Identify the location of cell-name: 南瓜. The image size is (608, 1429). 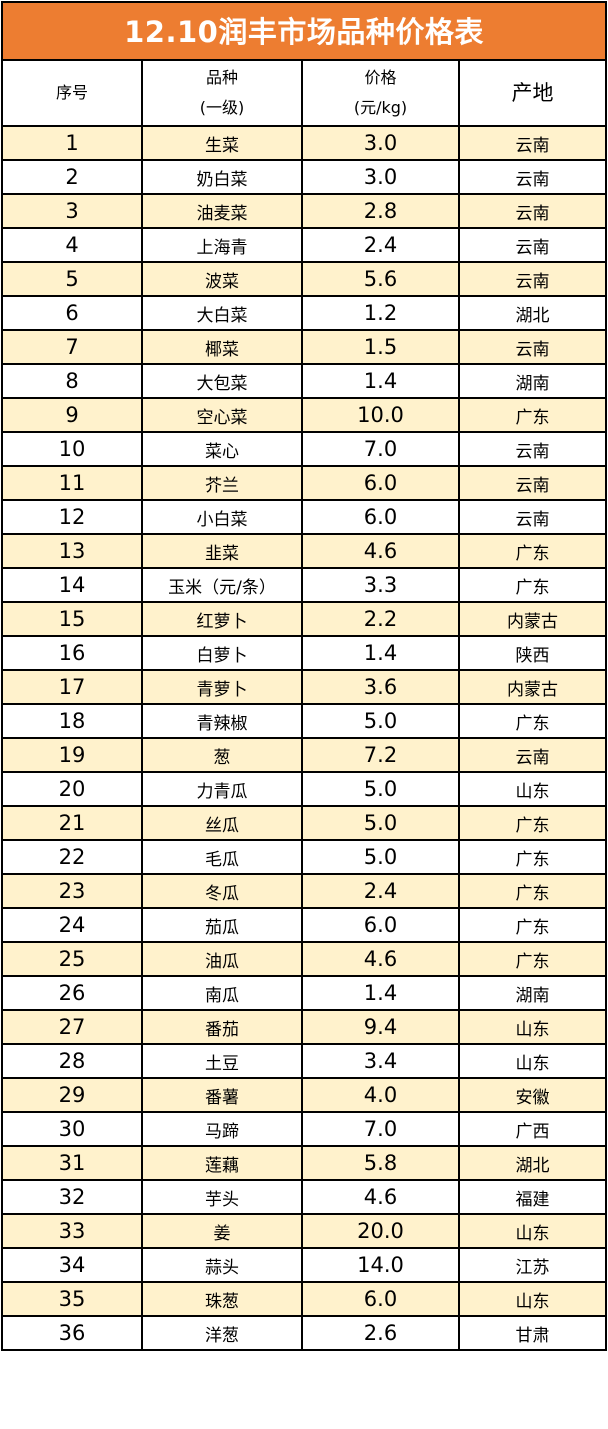
(222, 993).